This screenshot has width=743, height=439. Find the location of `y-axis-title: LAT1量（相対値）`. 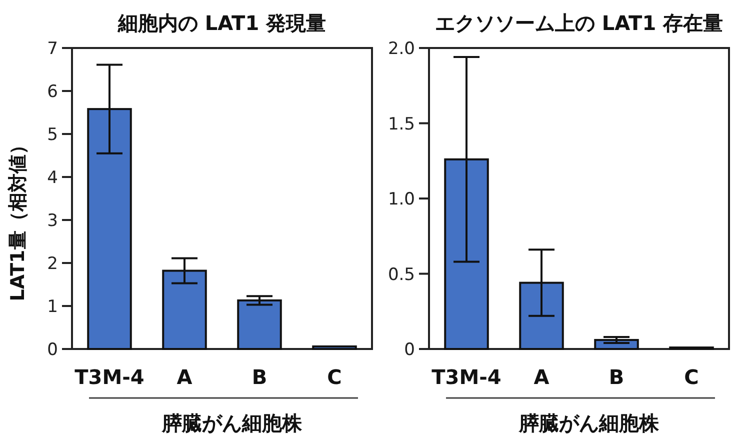

y-axis-title: LAT1量（相対値） is located at coordinates (18, 219).